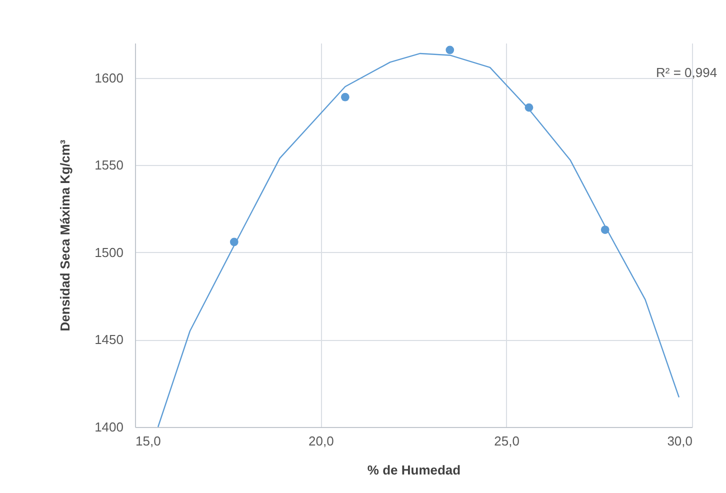 This screenshot has width=726, height=493. Describe the element at coordinates (109, 340) in the screenshot. I see `y-tick-label: 1450` at that location.